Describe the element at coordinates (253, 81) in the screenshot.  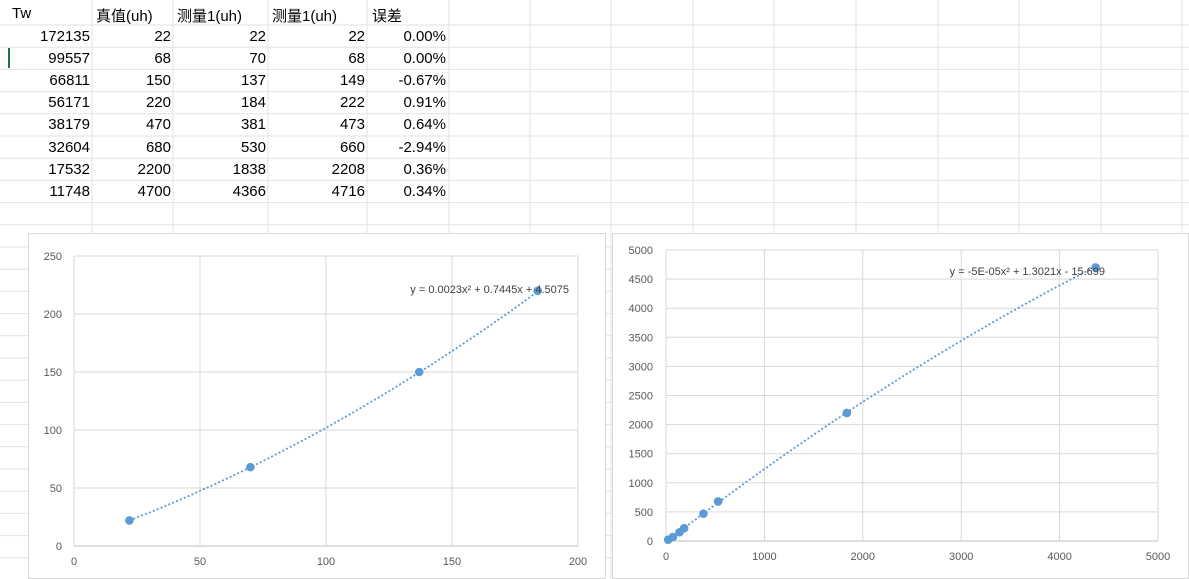
I see `table-cell: 137` at that location.